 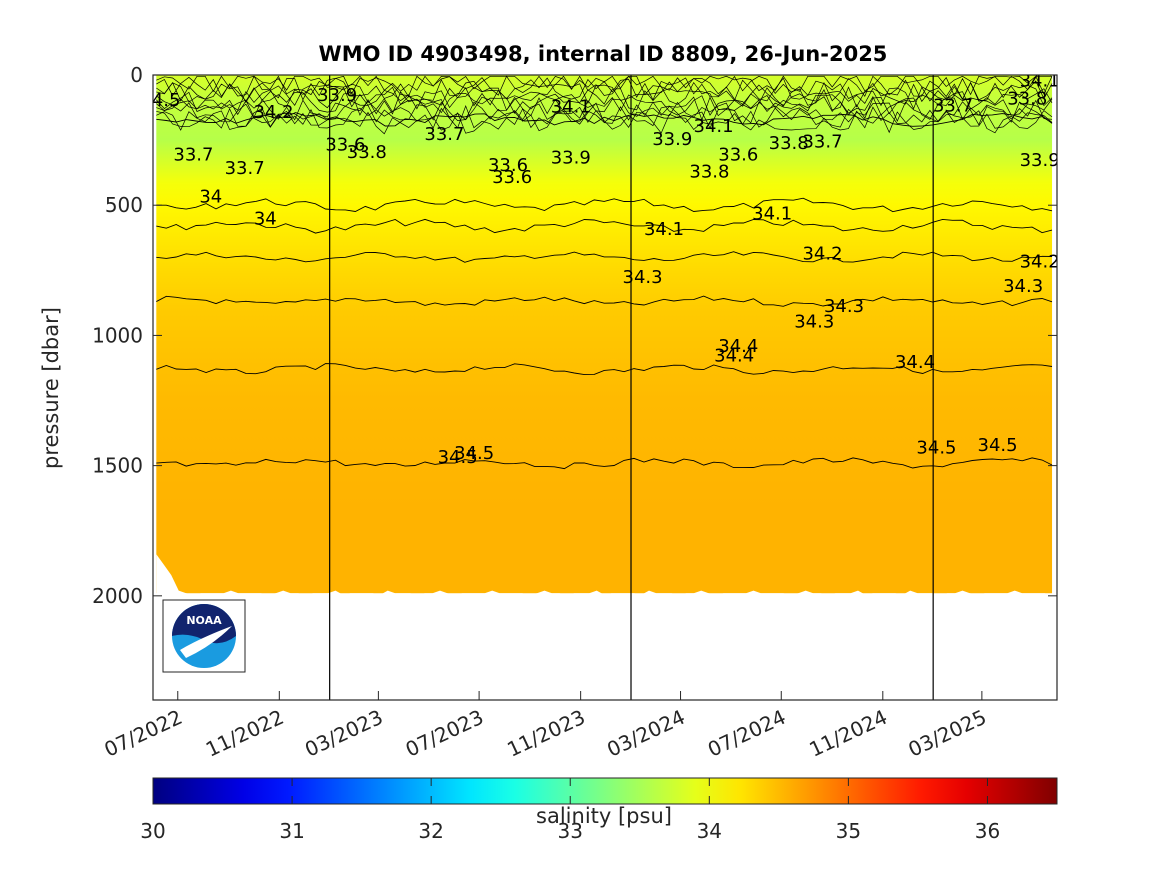 I want to click on x-tick-label: 03/2025, so click(x=947, y=733).